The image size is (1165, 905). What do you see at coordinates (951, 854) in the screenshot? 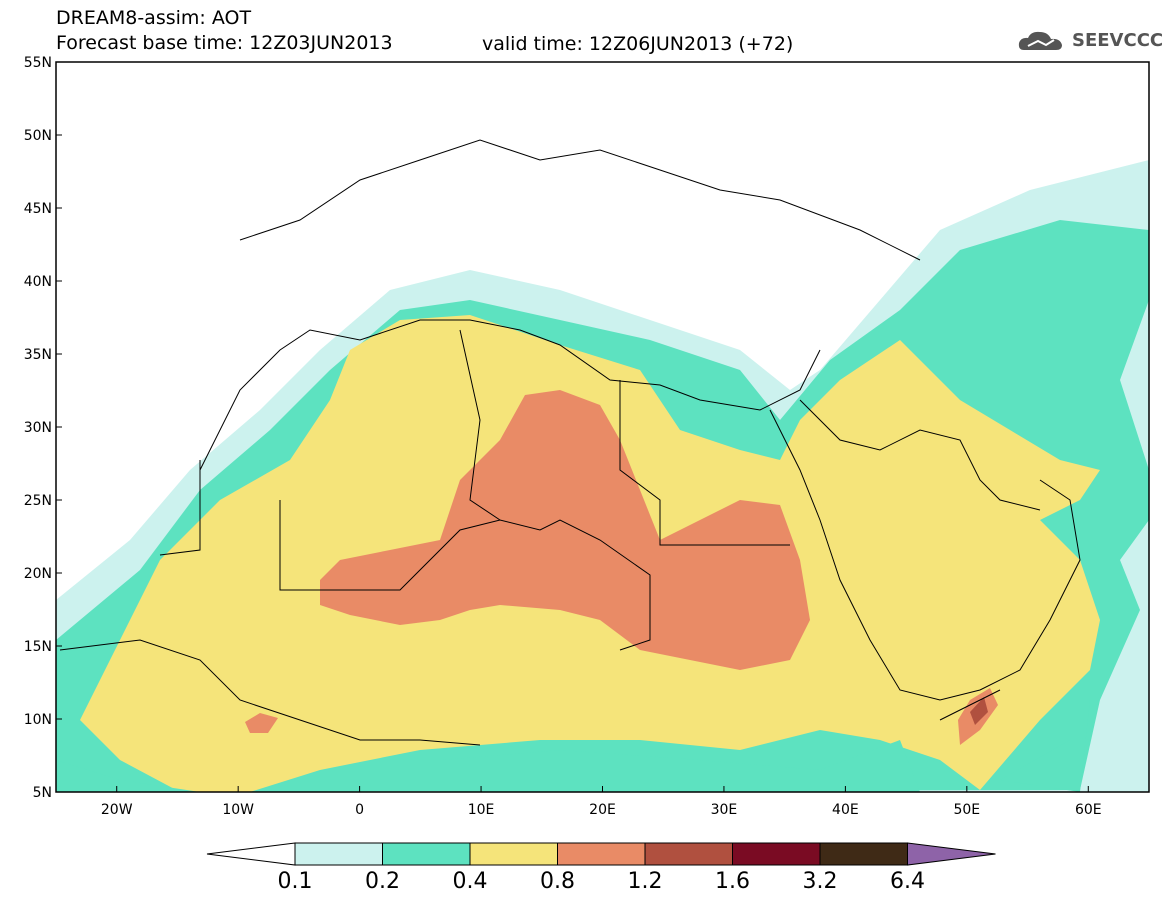
I see `colorbar-arrow-high` at bounding box center [951, 854].